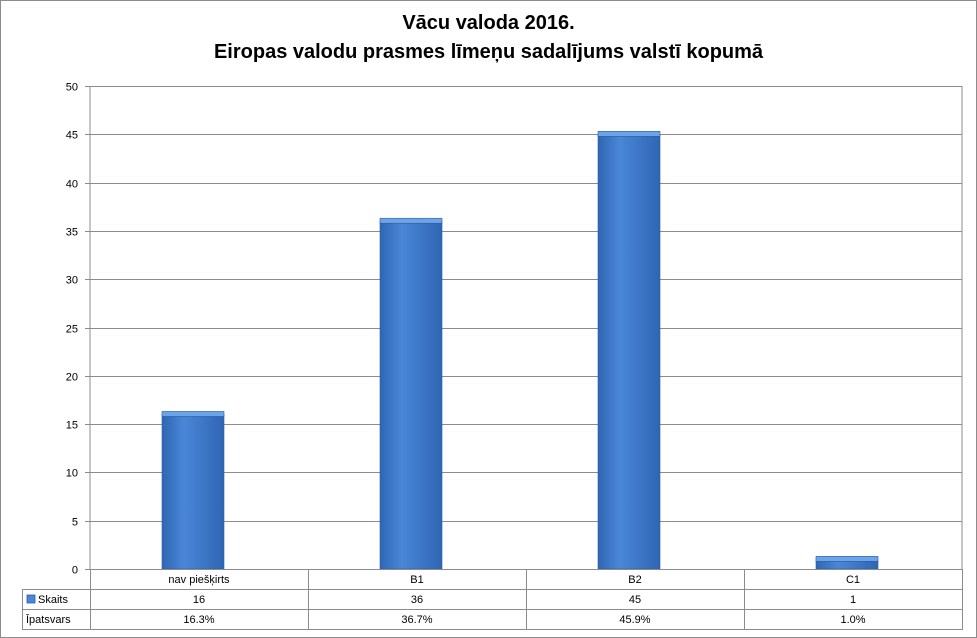 The image size is (977, 638). I want to click on category-label: B1, so click(416, 580).